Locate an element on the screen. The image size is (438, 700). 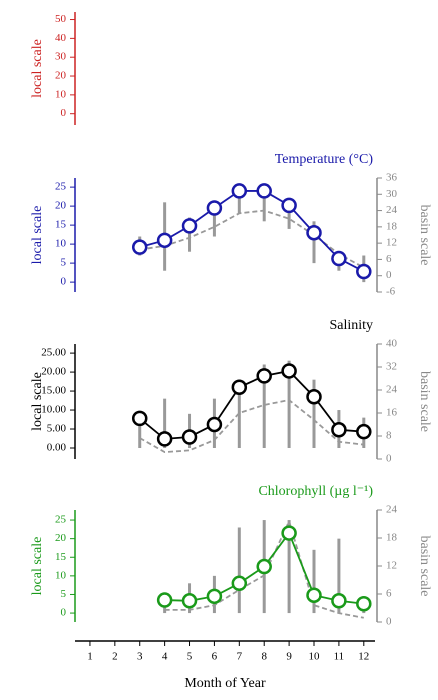
y-tick-label: 15.00 is located at coordinates (53, 391).